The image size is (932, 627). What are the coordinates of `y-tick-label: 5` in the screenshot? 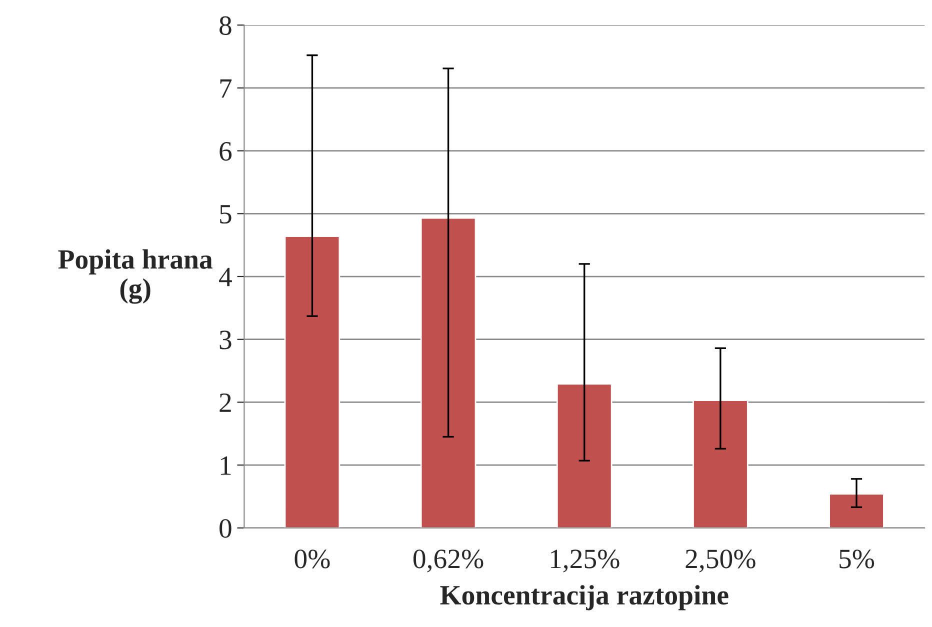 It's located at (226, 214).